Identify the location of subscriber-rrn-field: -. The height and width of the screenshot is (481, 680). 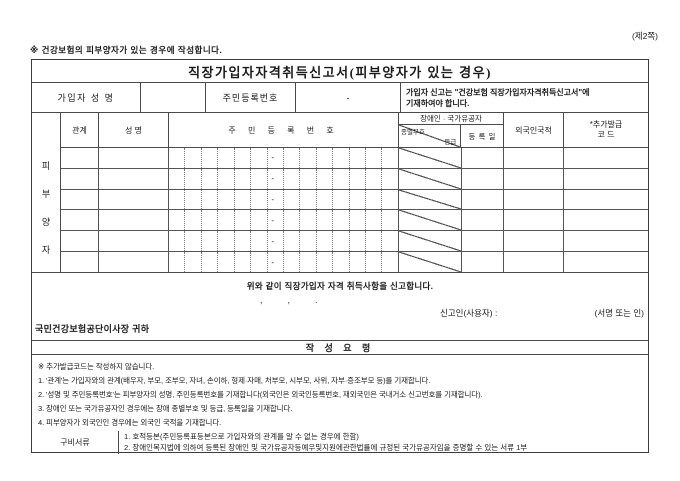
(348, 97).